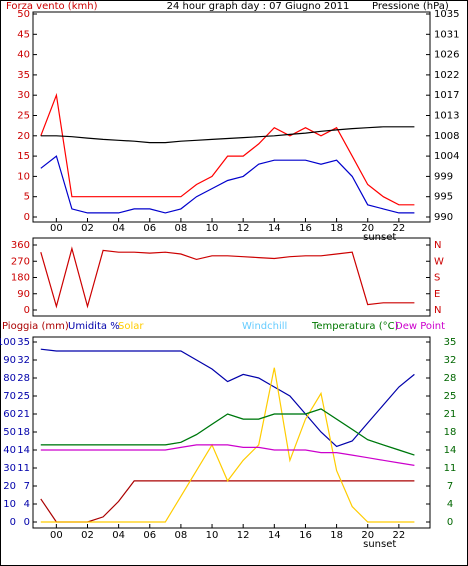  I want to click on y2ticks-label: W, so click(439, 261).